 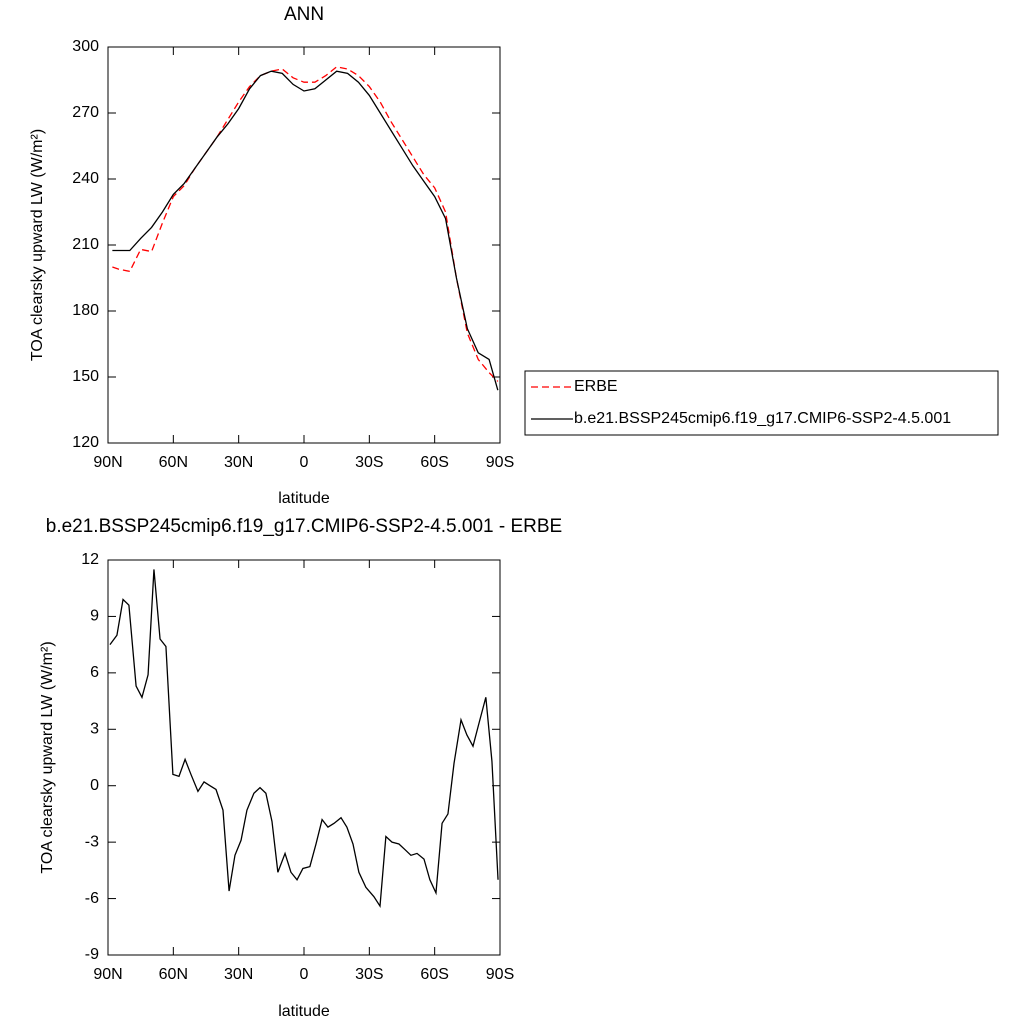 What do you see at coordinates (85, 442) in the screenshot?
I see `y-tick-label: 120` at bounding box center [85, 442].